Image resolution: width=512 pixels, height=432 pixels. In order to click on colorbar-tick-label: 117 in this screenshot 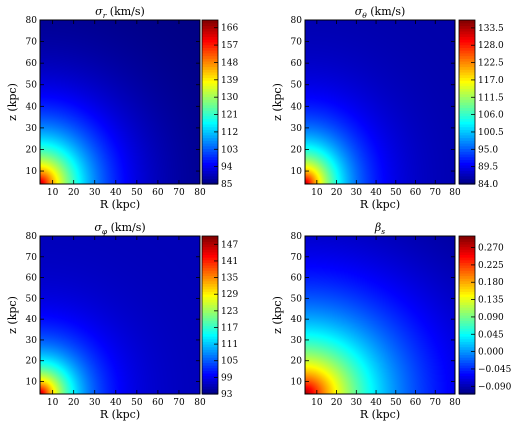, I will do `click(229, 328)`.